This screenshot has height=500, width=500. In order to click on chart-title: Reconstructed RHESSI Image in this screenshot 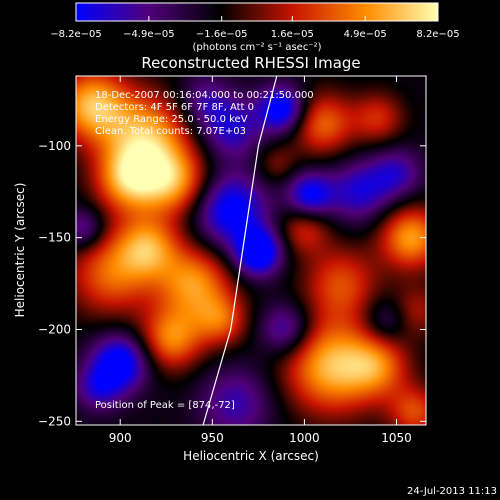, I will do `click(250, 63)`.